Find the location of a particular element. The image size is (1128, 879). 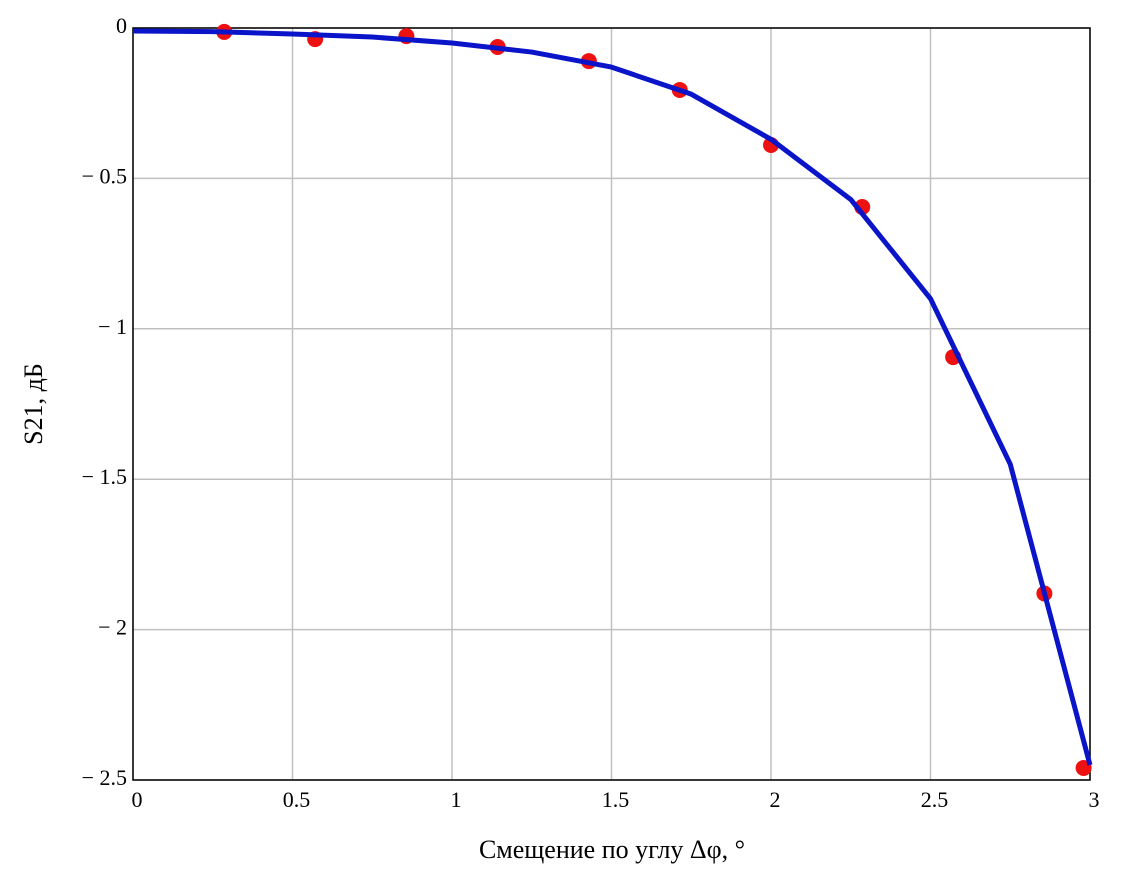

y-tick-label: − 2 is located at coordinates (112, 627).